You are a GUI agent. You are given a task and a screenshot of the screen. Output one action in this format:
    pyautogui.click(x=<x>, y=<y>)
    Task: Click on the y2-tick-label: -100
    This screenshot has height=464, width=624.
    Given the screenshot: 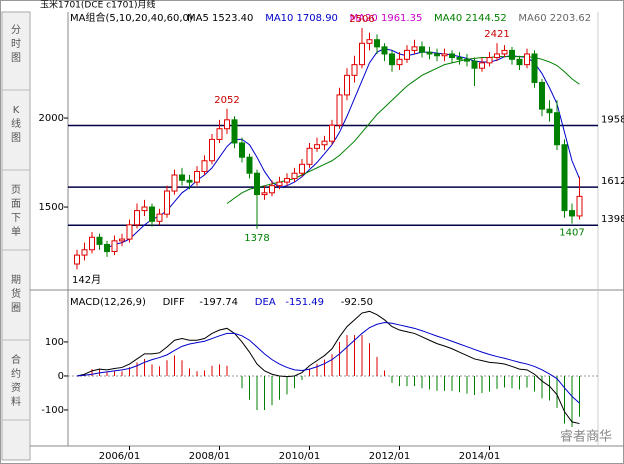 What is the action you would take?
    pyautogui.click(x=52, y=410)
    